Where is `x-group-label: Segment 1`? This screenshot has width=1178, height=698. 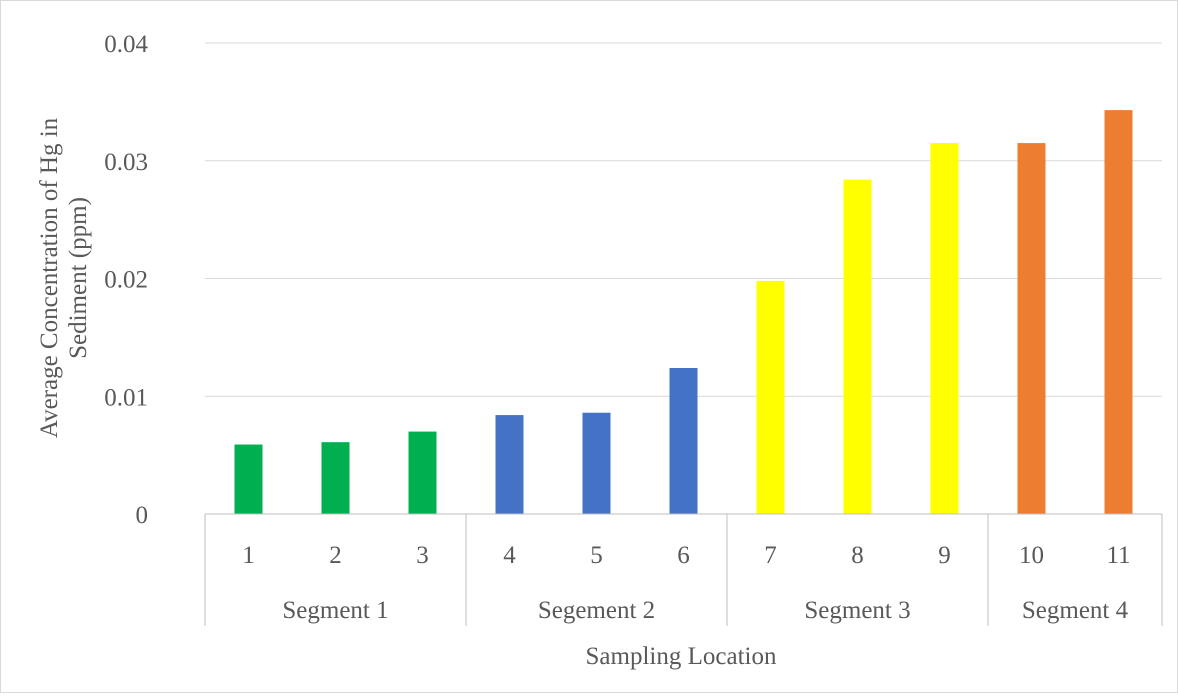
x-group-label: Segment 1 is located at coordinates (335, 610).